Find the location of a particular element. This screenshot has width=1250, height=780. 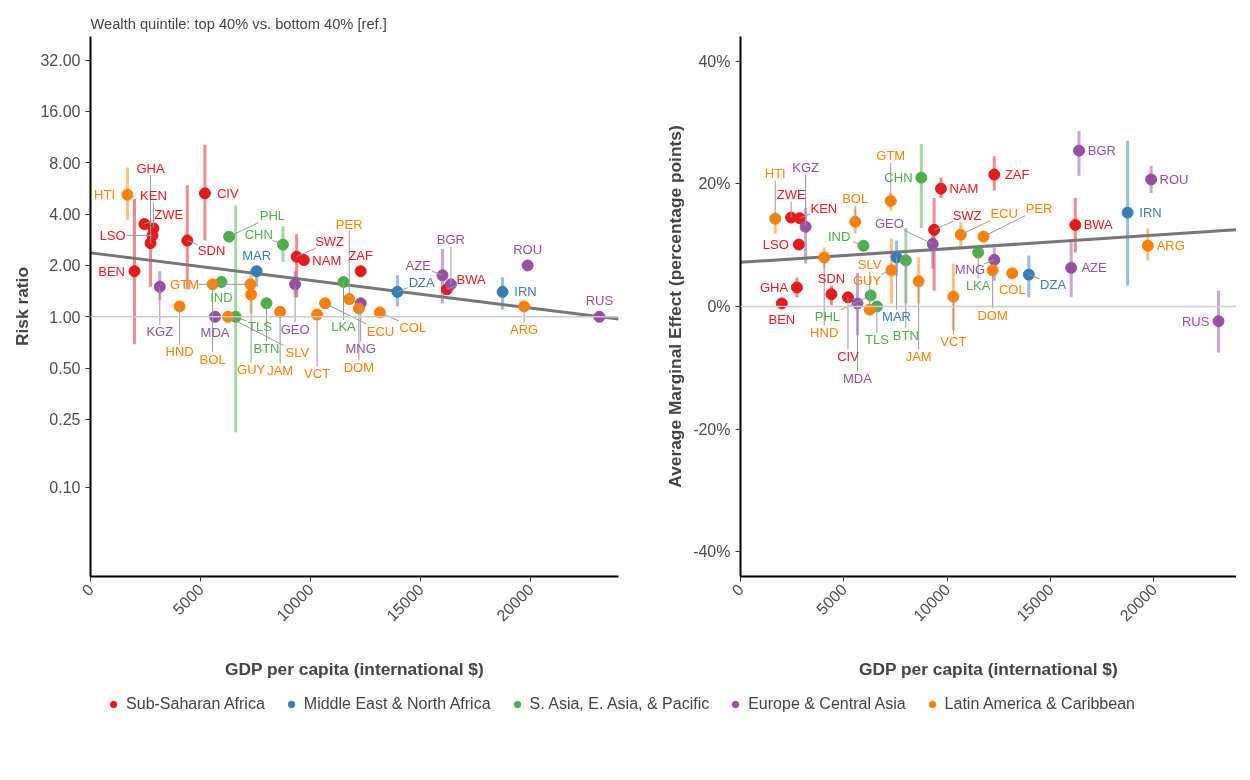

y-tick-label: 20% is located at coordinates (714, 184).